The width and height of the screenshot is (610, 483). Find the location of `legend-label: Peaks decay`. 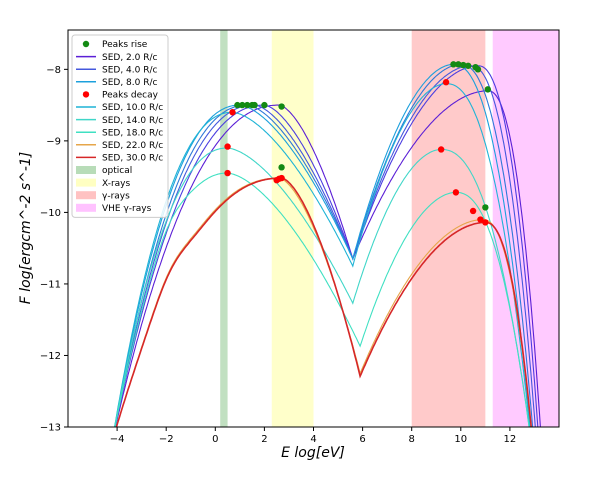

legend-label: Peaks decay is located at coordinates (130, 96).